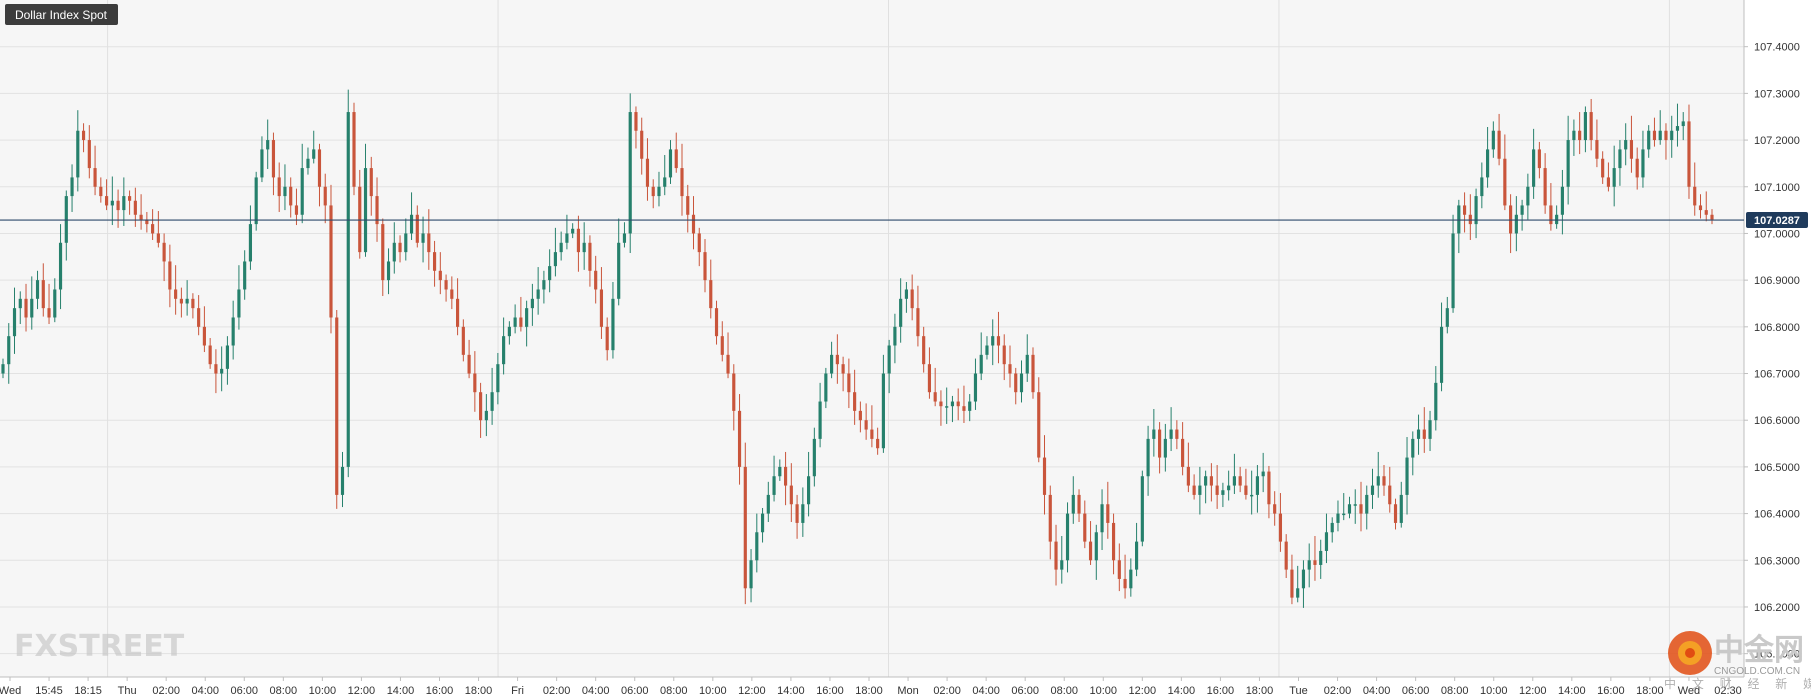 The width and height of the screenshot is (1811, 700). Describe the element at coordinates (99, 646) in the screenshot. I see `fxstreet-watermark: FXSTREET` at that location.